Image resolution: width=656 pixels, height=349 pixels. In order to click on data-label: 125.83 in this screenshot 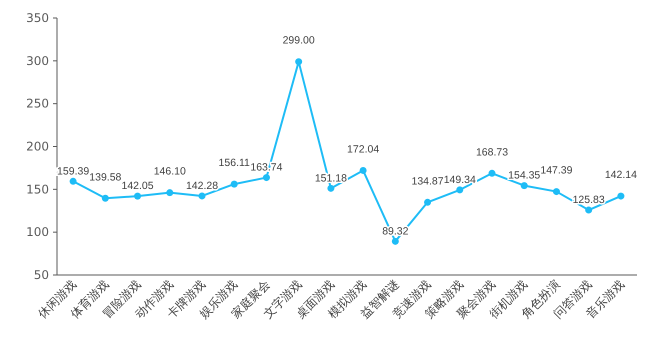, I will do `click(588, 200)`.